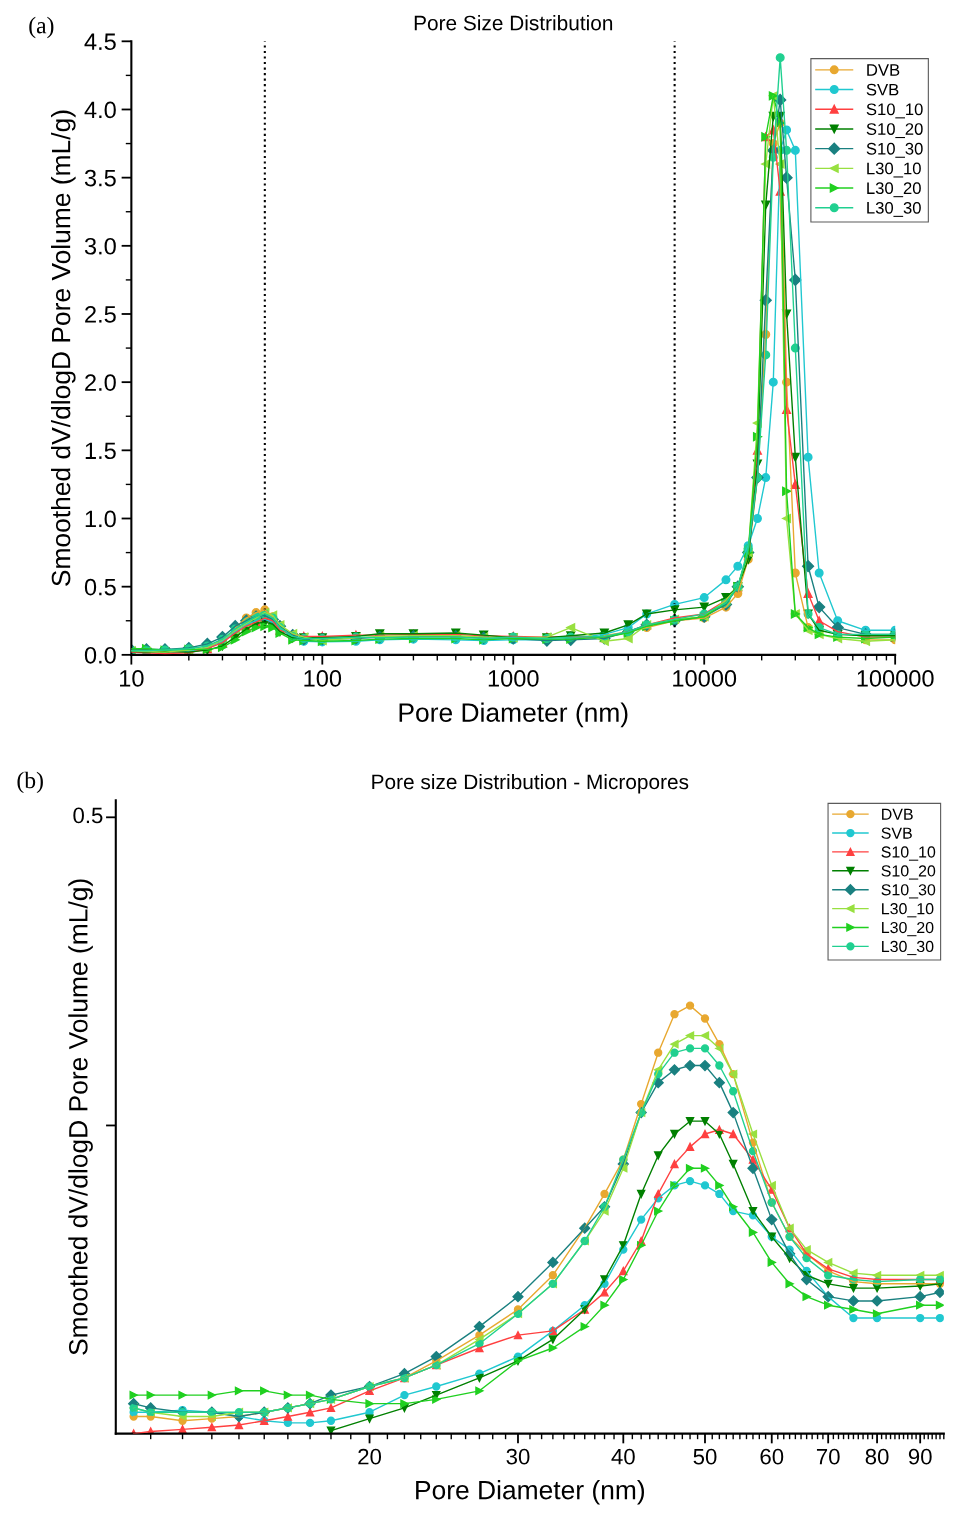  I want to click on y-tick-label: 2.5, so click(100, 314).